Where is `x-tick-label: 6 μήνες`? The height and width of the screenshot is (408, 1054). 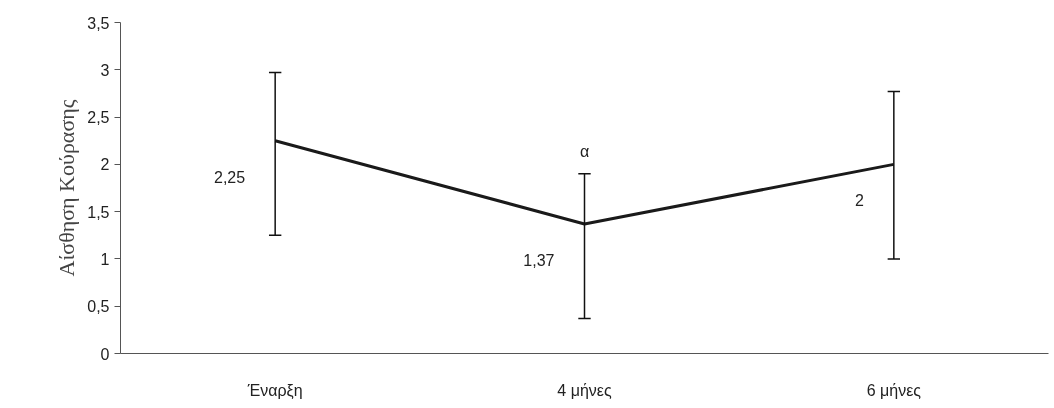 x-tick-label: 6 μήνες is located at coordinates (894, 390).